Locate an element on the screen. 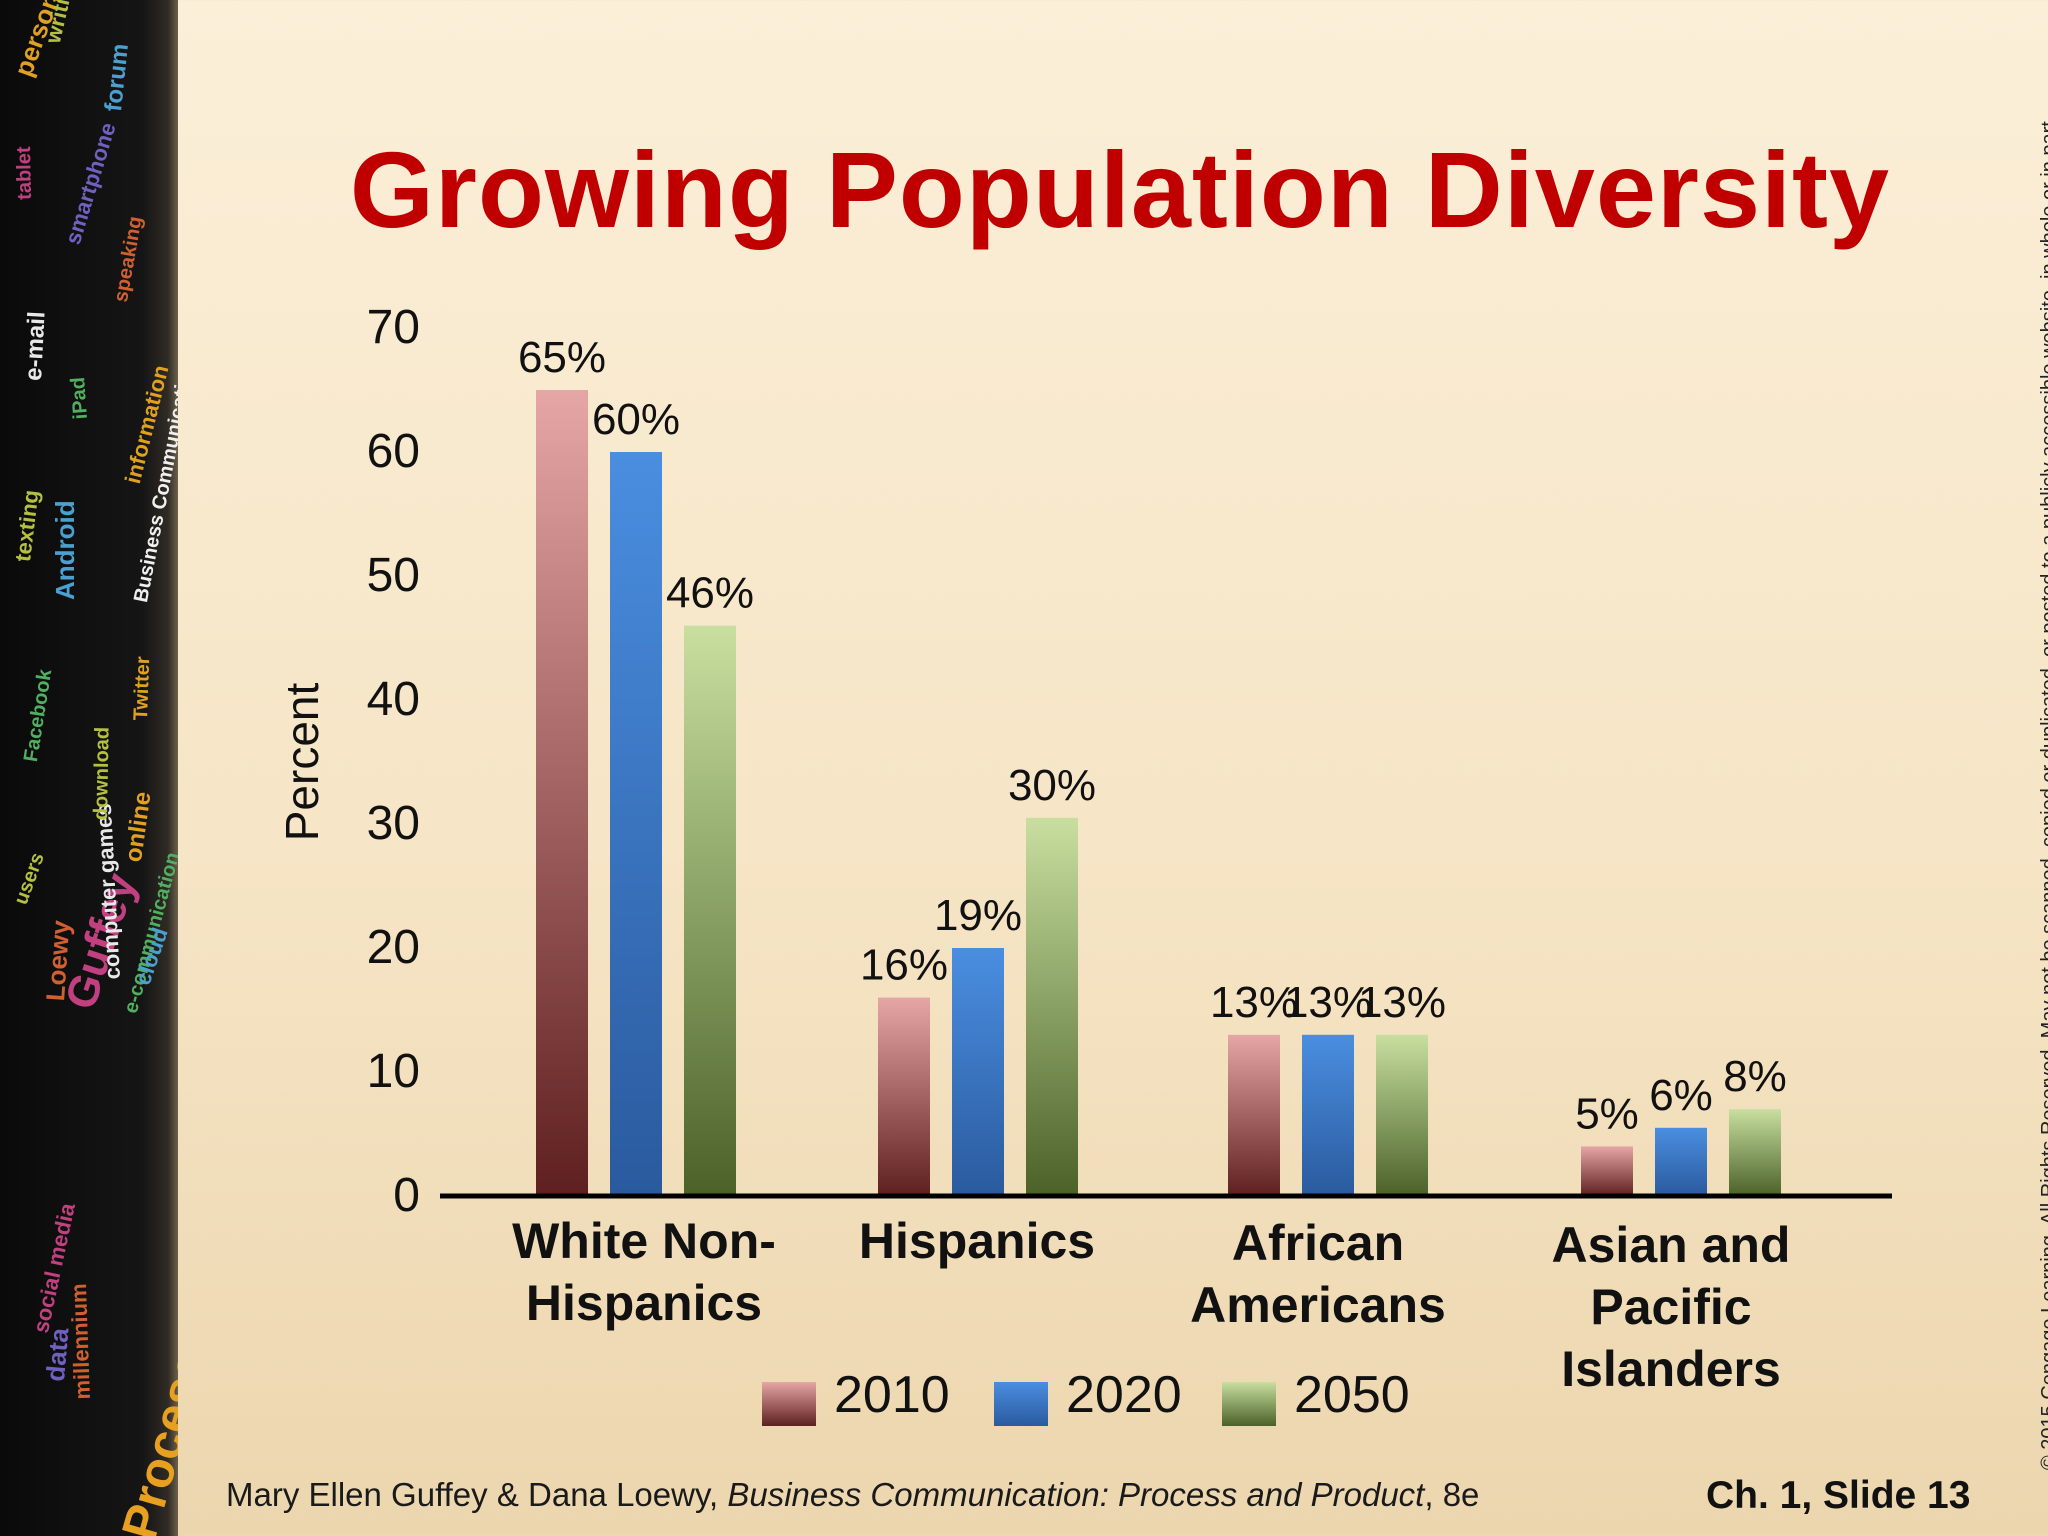  legend-swatch-2020 is located at coordinates (1021, 1404).